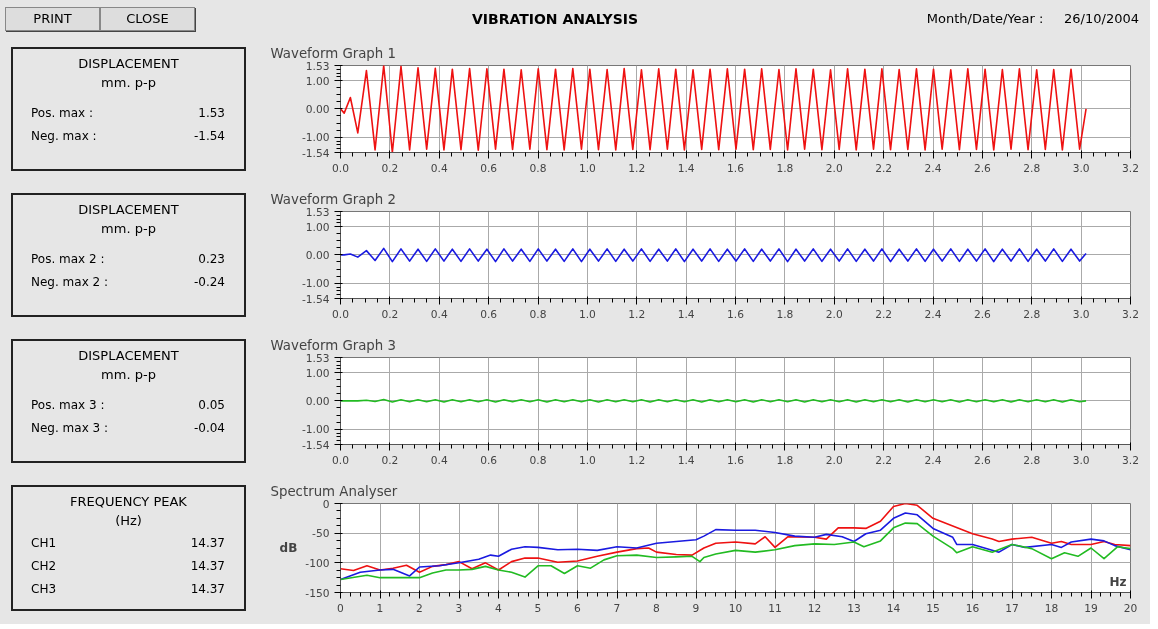 The height and width of the screenshot is (629, 1158). What do you see at coordinates (64, 137) in the screenshot?
I see `text: Neg. max :` at bounding box center [64, 137].